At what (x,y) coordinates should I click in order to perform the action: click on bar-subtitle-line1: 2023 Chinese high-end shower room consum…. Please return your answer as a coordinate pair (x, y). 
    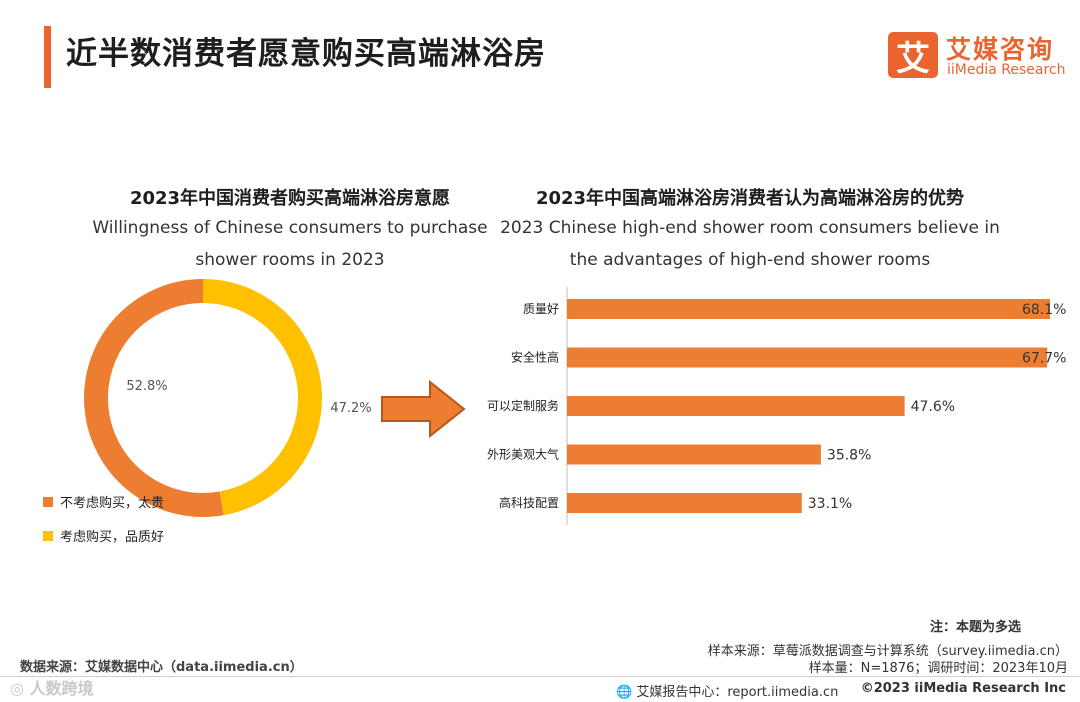
    Looking at the image, I should click on (750, 228).